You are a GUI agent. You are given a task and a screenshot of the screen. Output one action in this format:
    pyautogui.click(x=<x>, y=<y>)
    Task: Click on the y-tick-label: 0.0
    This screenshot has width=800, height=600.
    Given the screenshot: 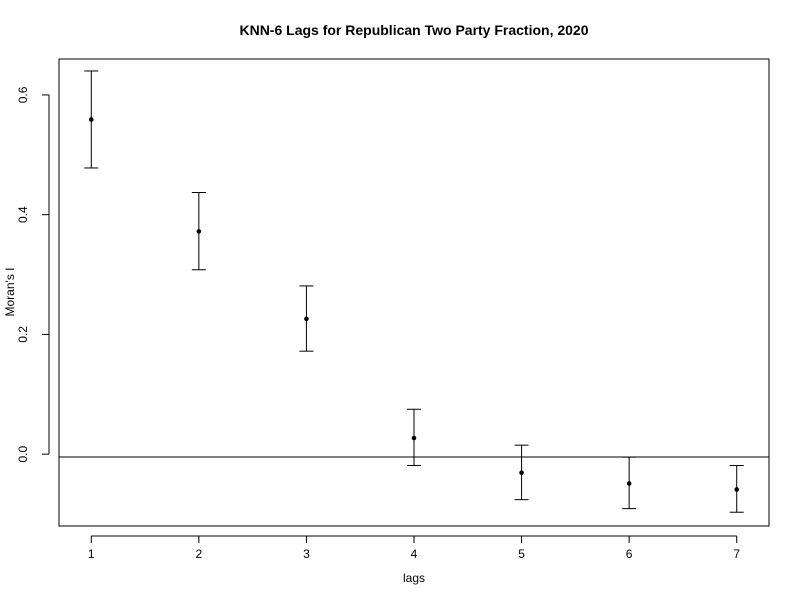 What is the action you would take?
    pyautogui.click(x=23, y=453)
    